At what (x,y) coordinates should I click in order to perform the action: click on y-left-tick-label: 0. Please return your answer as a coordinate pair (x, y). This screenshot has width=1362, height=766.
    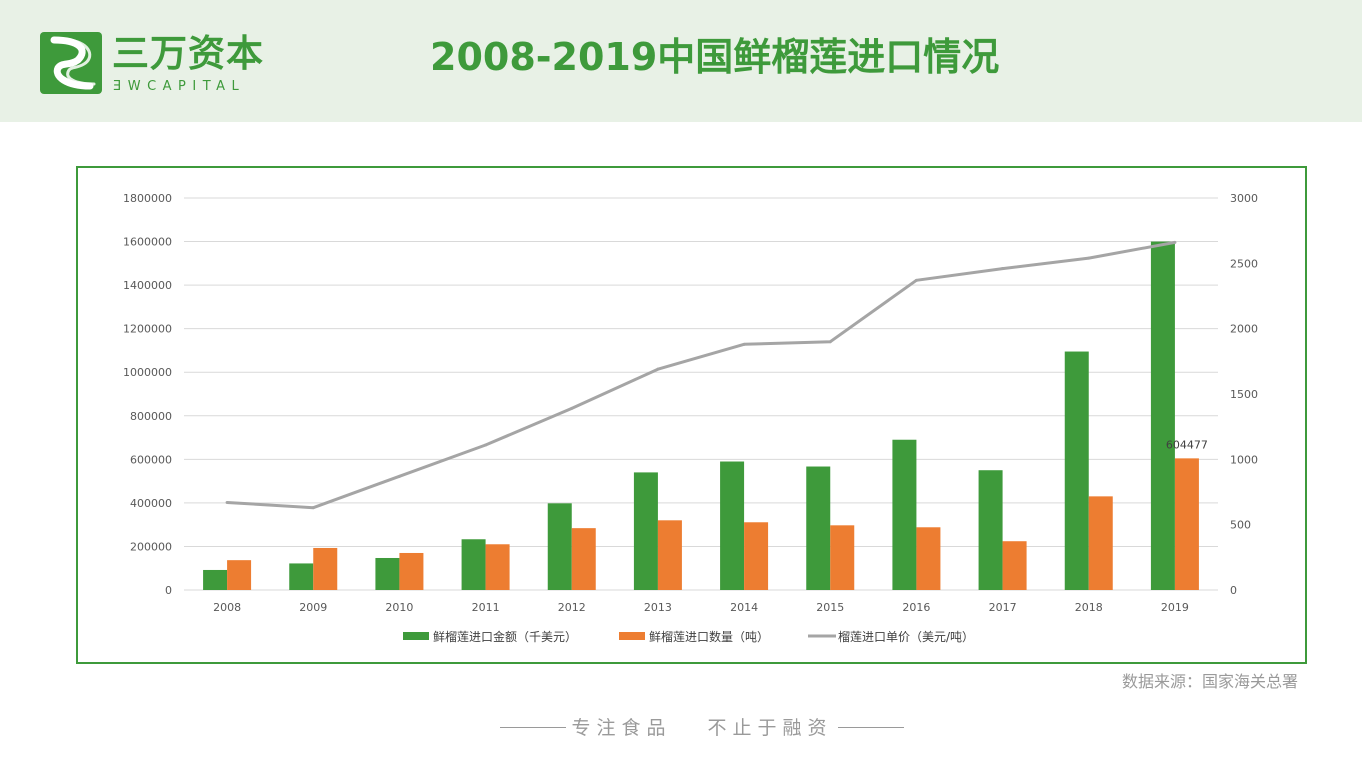
    Looking at the image, I should click on (168, 590).